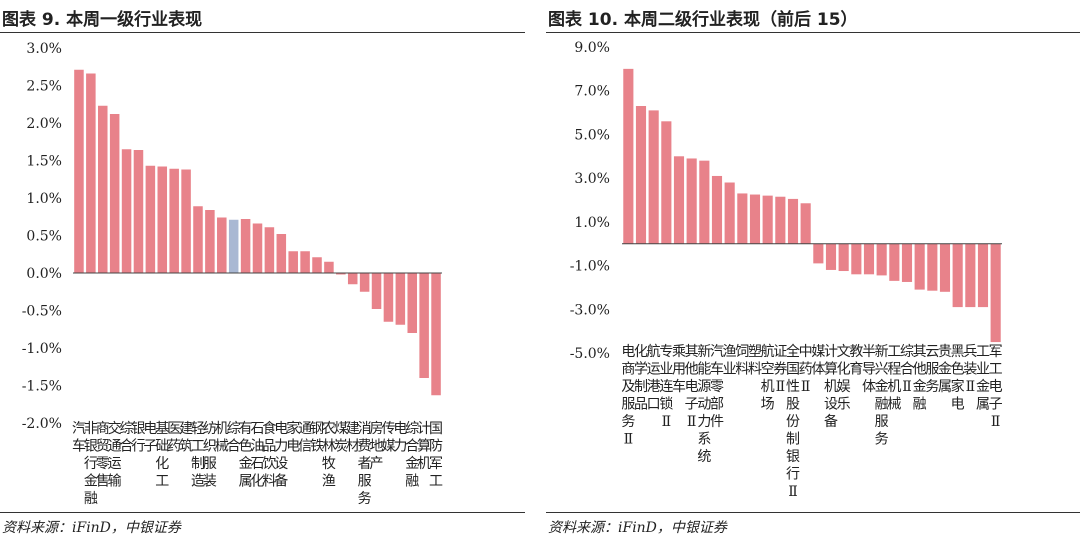 The height and width of the screenshot is (543, 1080). Describe the element at coordinates (641, 378) in the screenshot. I see `category-label: 化学制品` at that location.